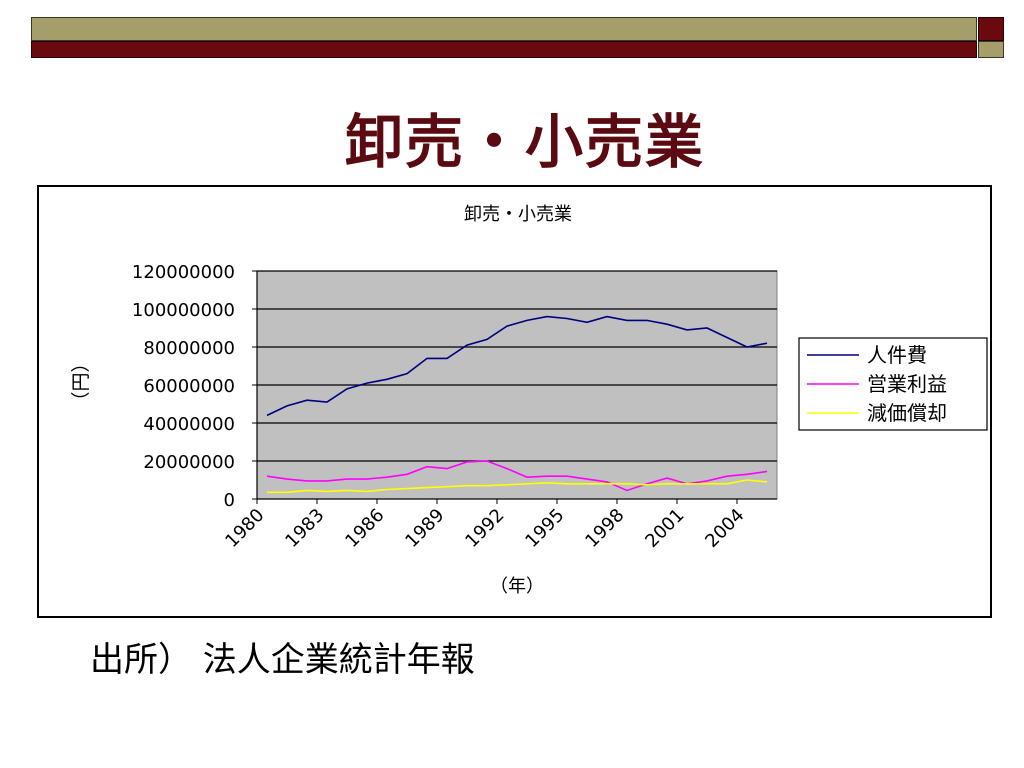 Image resolution: width=1024 pixels, height=768 pixels. I want to click on x-tick-label: 2004, so click(724, 528).